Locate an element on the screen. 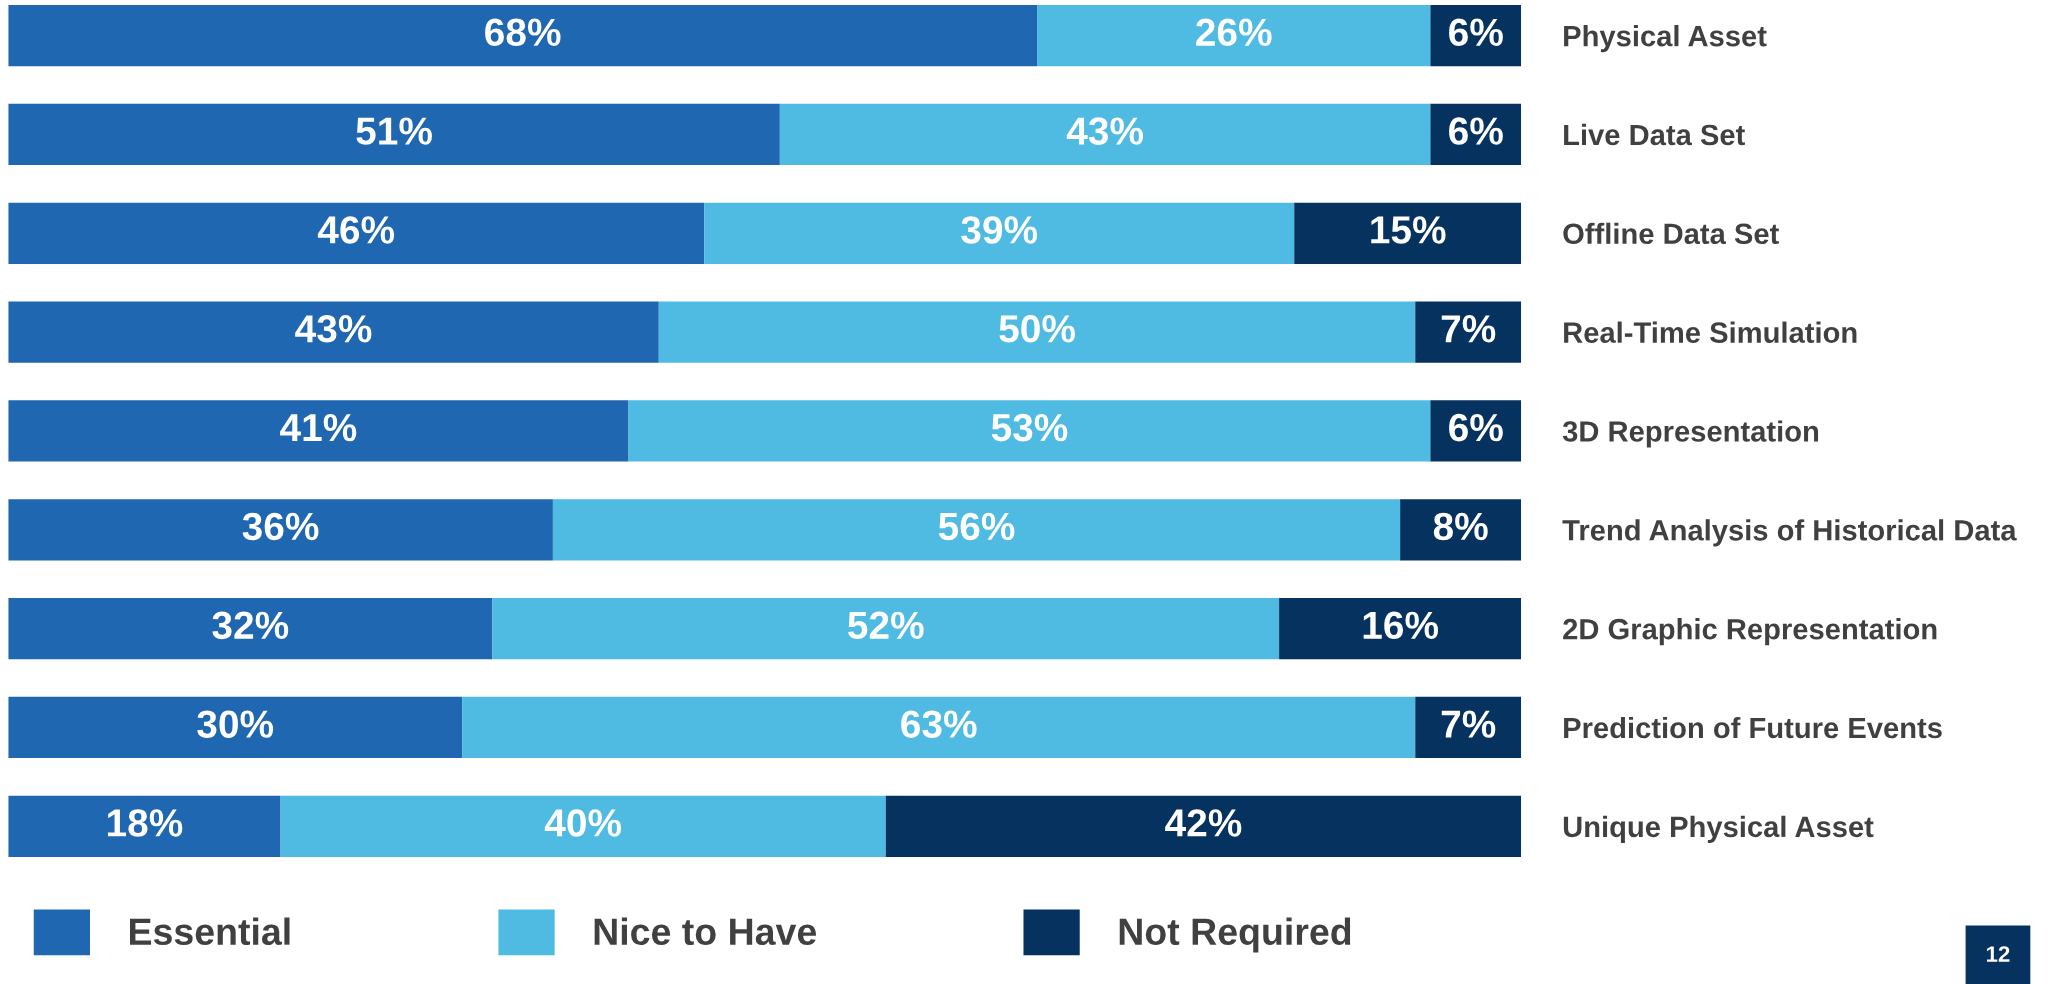  data-label: 36% is located at coordinates (280, 526).